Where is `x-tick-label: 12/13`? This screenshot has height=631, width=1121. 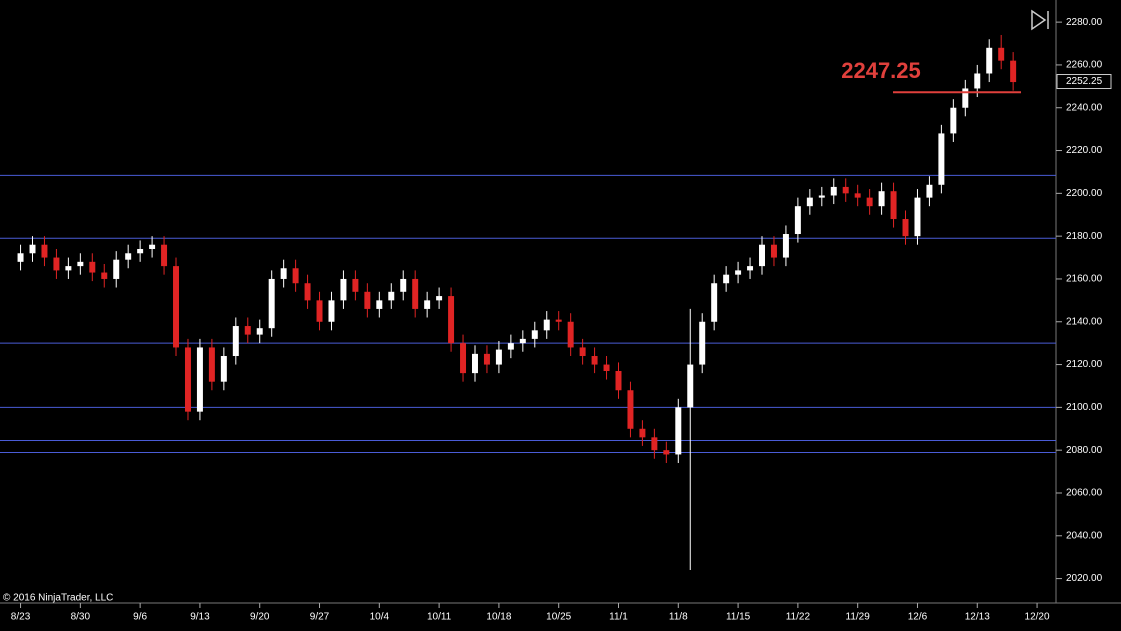
x-tick-label: 12/13 is located at coordinates (977, 617).